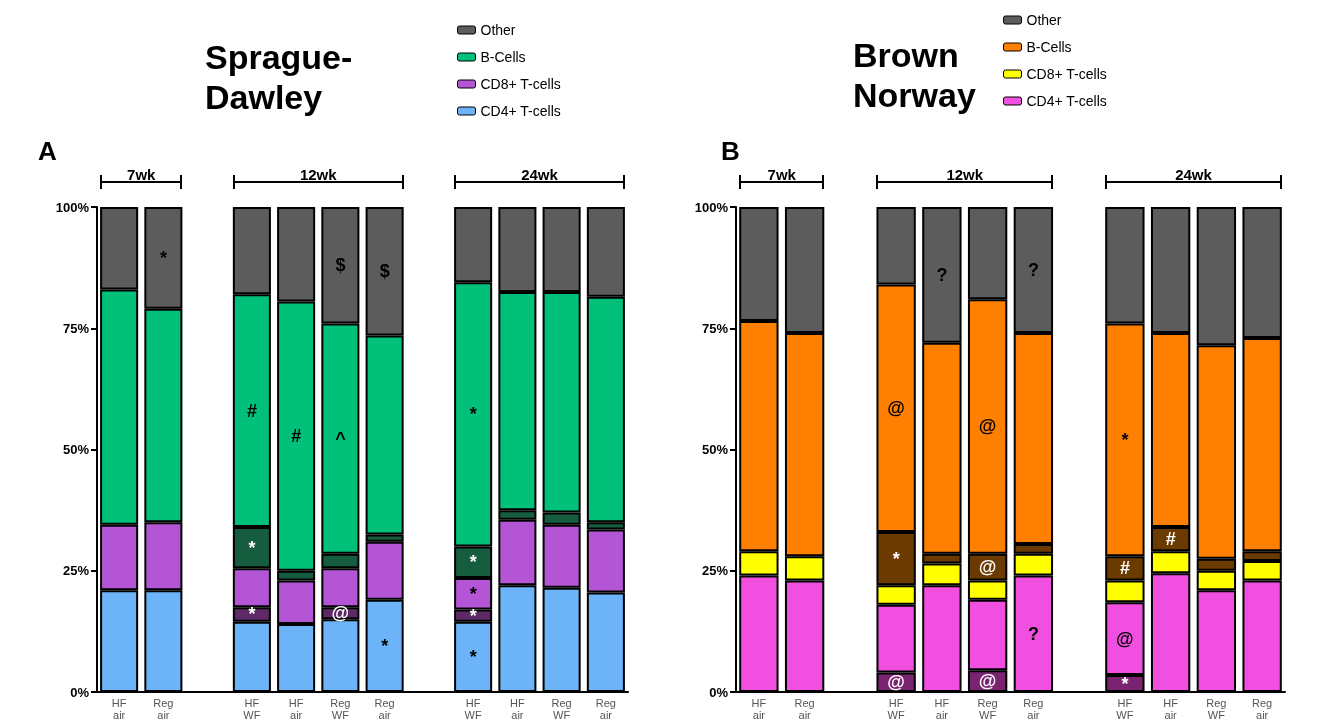 The image size is (1327, 725). Describe the element at coordinates (341, 438) in the screenshot. I see `data-label: ^` at that location.